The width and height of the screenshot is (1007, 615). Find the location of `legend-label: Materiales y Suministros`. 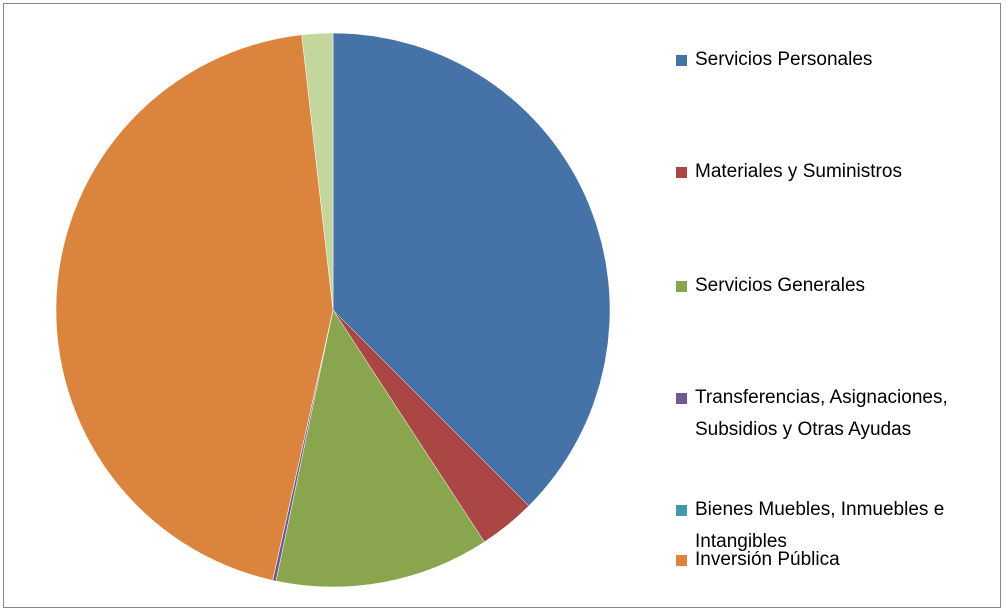

legend-label: Materiales y Suministros is located at coordinates (798, 171).